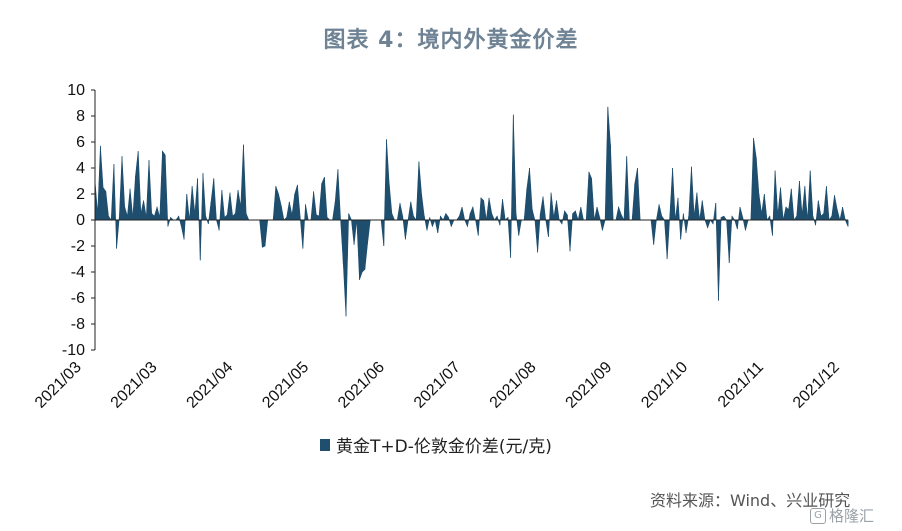 The width and height of the screenshot is (902, 531). I want to click on y-tick-label: -8, so click(78, 324).